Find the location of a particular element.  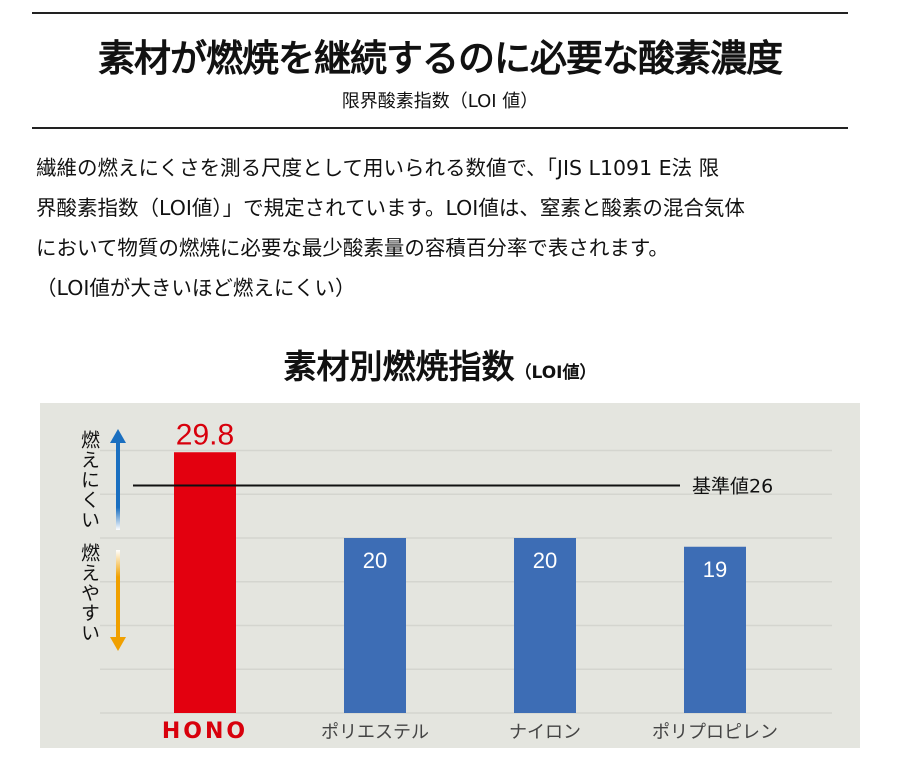

arrow-up-icon is located at coordinates (118, 436).